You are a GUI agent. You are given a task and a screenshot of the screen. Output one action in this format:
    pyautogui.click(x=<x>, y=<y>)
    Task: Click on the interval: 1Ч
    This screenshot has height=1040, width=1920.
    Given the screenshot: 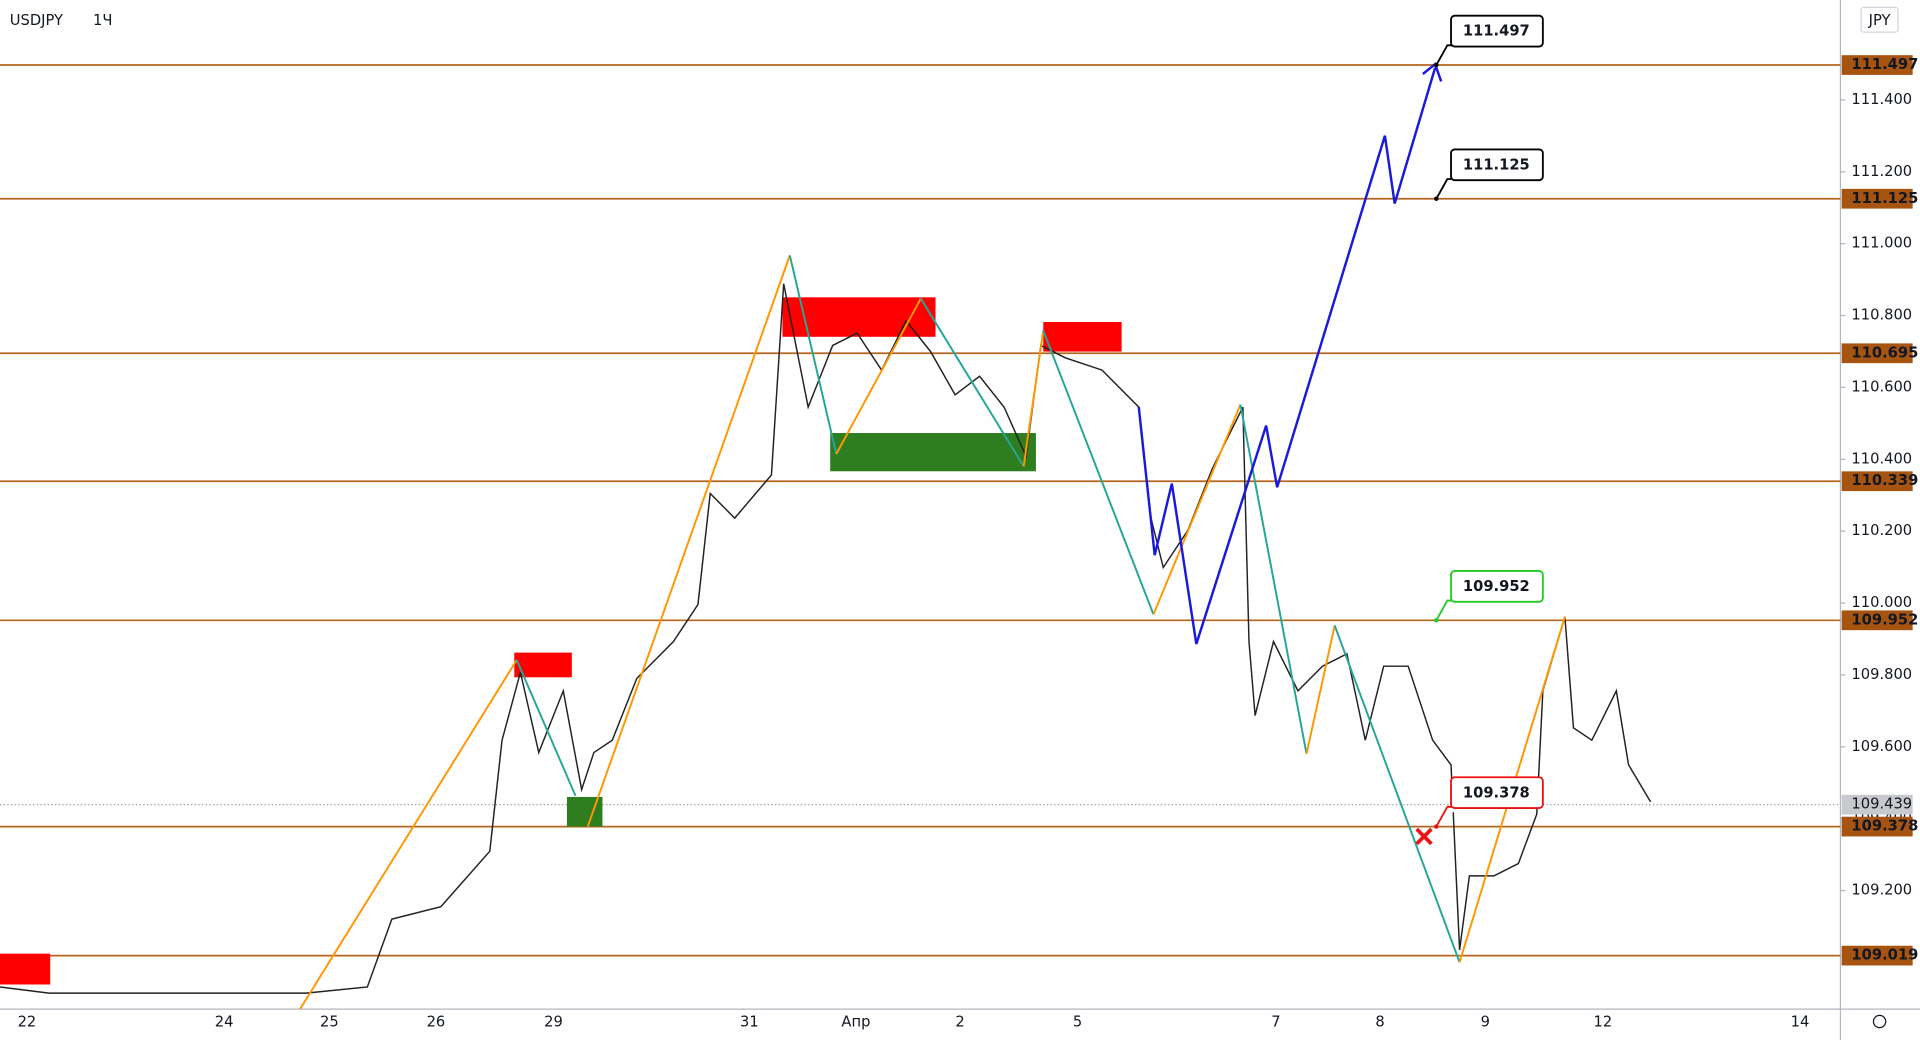 What is the action you would take?
    pyautogui.click(x=102, y=20)
    